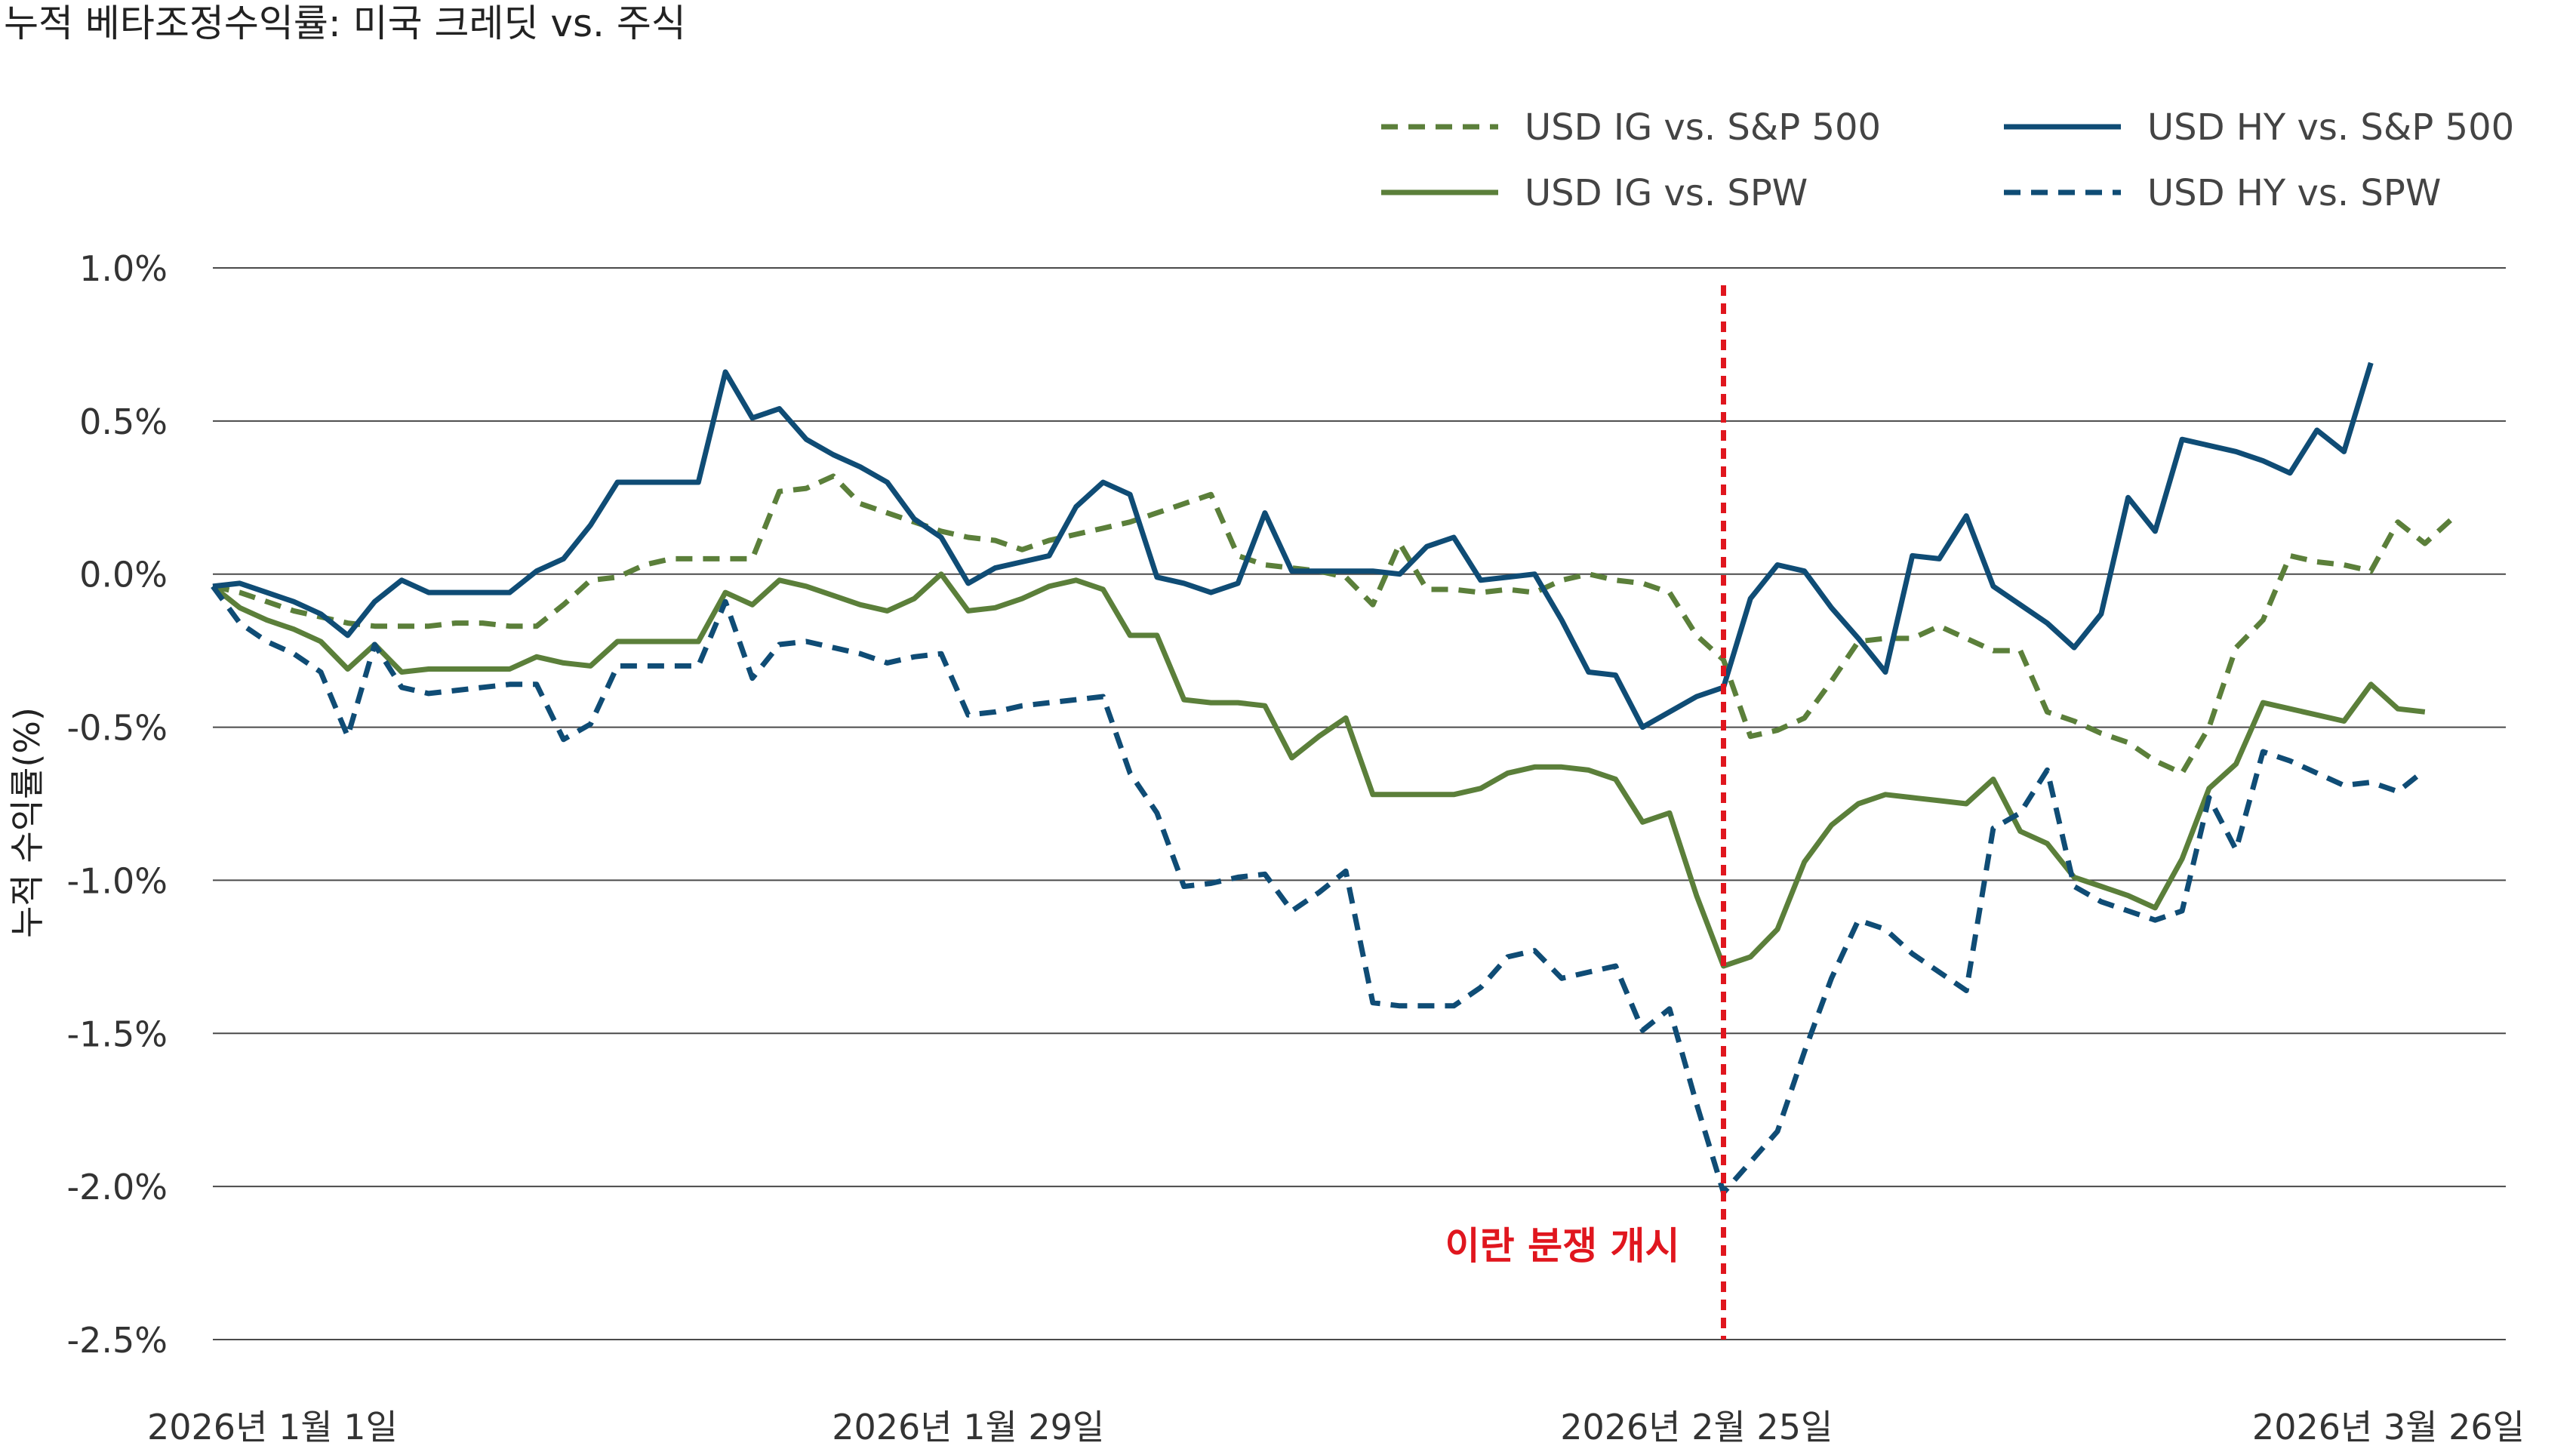 The height and width of the screenshot is (1449, 2576). What do you see at coordinates (123, 421) in the screenshot?
I see `y-tick-label: 0.5%` at bounding box center [123, 421].